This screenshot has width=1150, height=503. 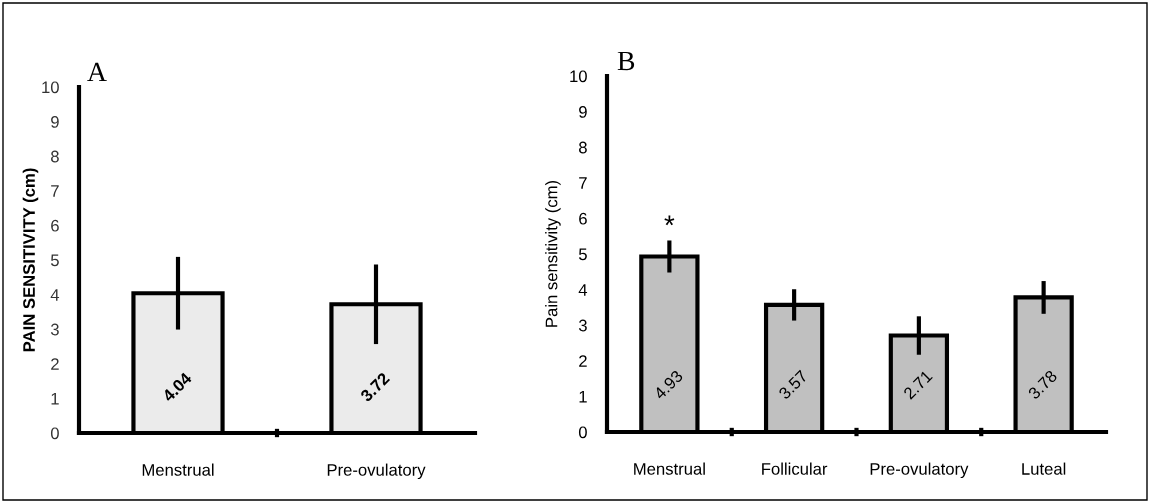 I want to click on data-label: 4.93, so click(x=668, y=385).